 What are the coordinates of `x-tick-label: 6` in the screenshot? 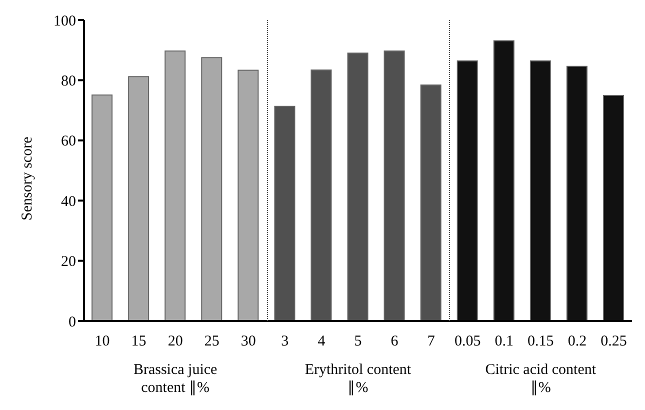 It's located at (394, 342).